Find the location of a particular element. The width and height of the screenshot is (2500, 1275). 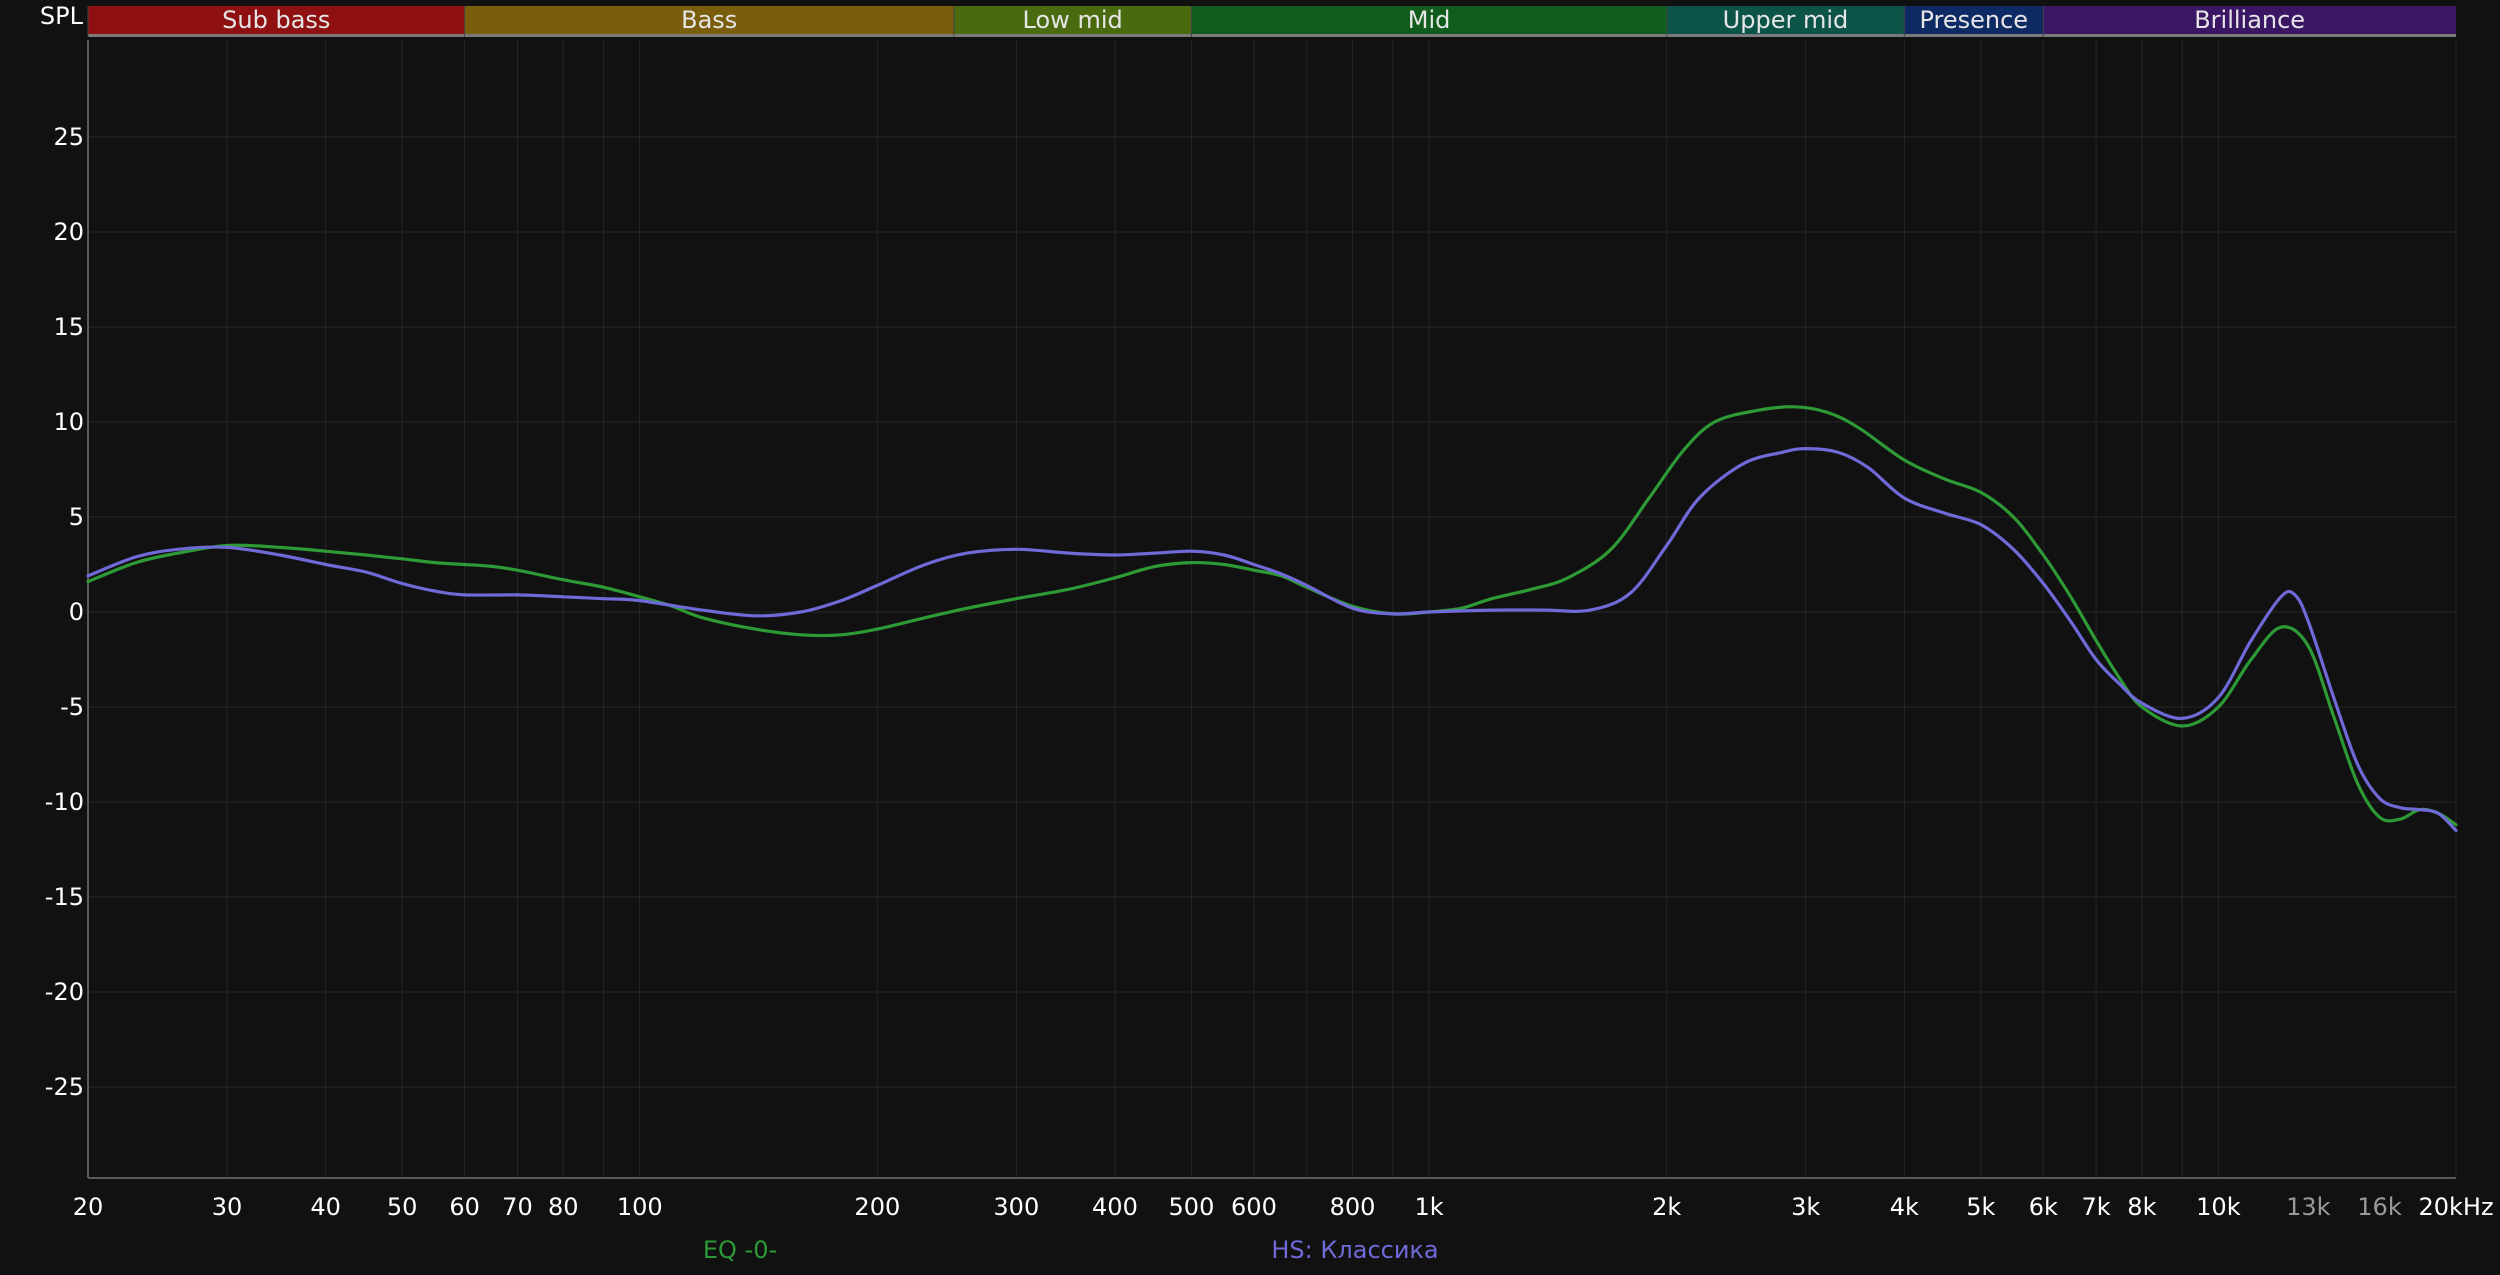

band-bass: Bass is located at coordinates (709, 21).